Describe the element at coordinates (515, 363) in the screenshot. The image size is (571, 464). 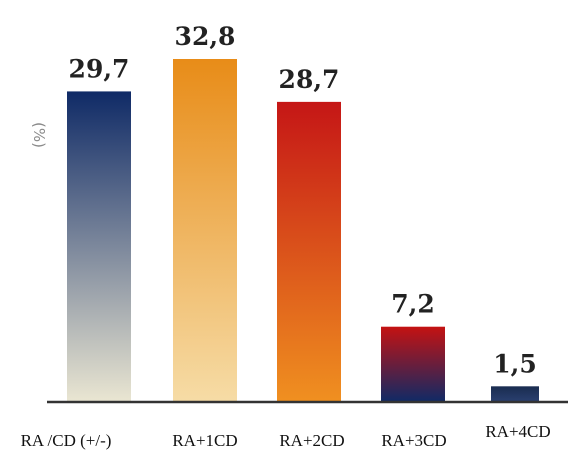
I see `value-label-5: 1,5` at that location.